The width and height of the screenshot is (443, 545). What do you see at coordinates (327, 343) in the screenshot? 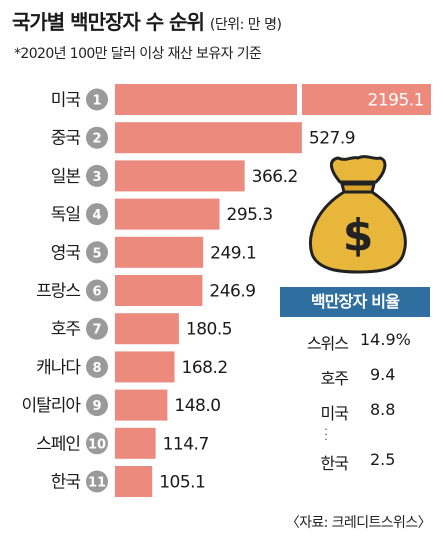
I see `ratio-country: 스위스` at bounding box center [327, 343].